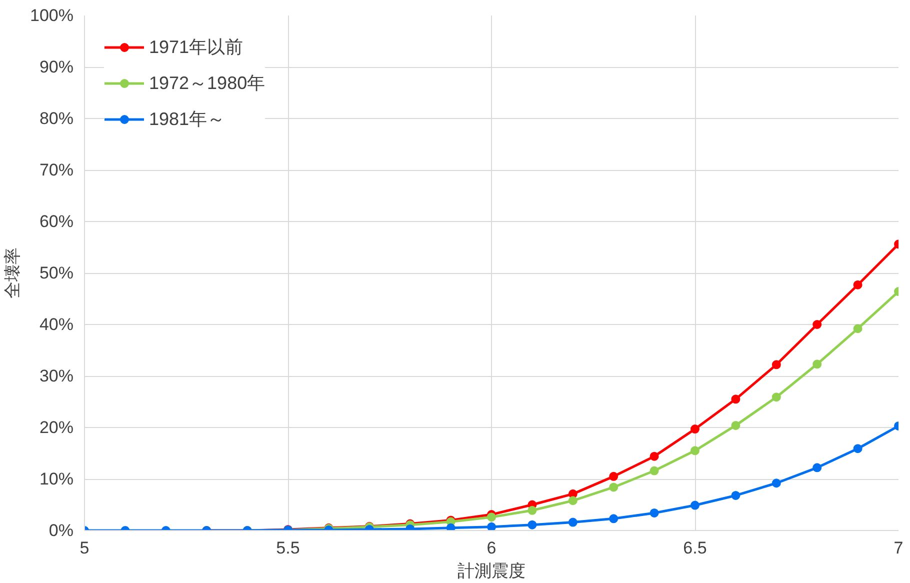 This screenshot has height=583, width=910. I want to click on y-tick-label: 70%, so click(56, 170).